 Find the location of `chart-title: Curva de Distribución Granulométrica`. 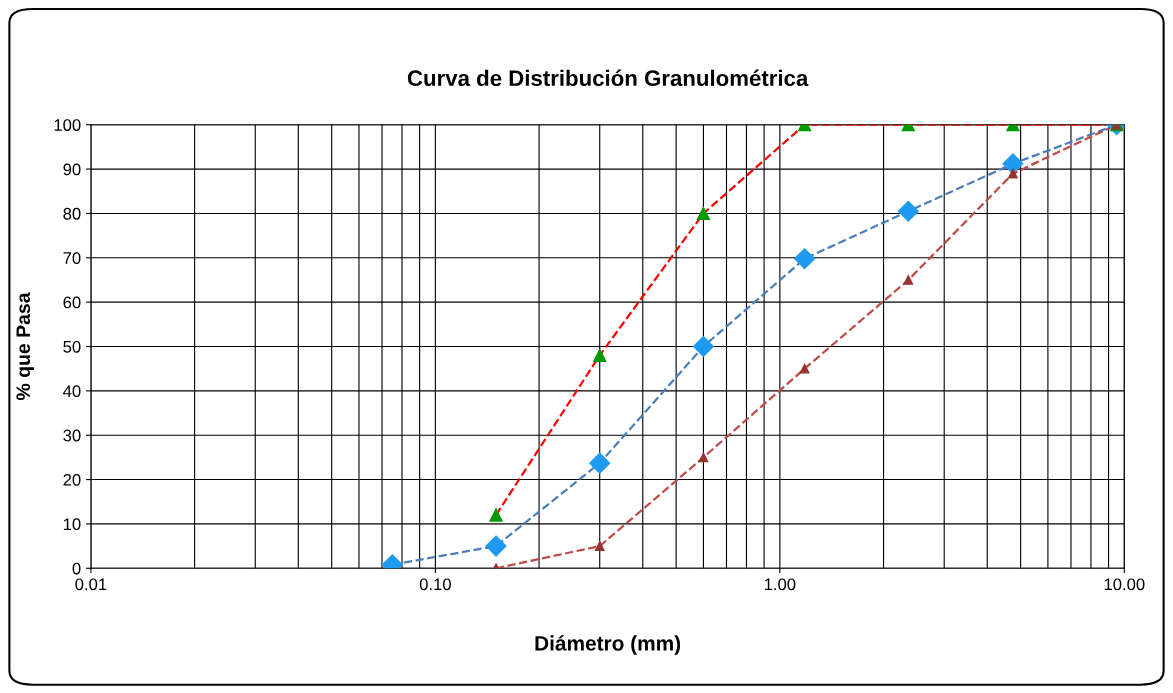

chart-title: Curva de Distribución Granulométrica is located at coordinates (608, 78).